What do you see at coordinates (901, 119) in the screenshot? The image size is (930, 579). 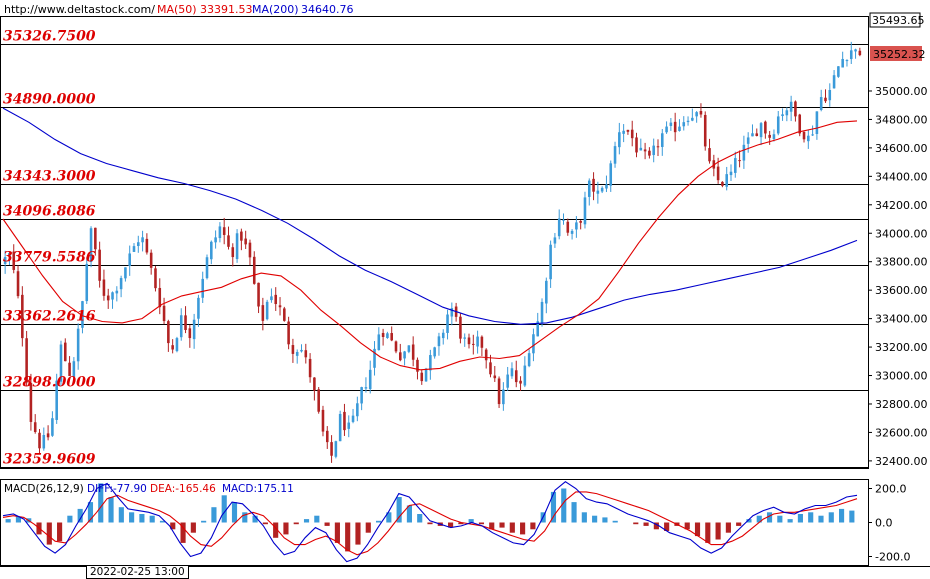 I see `price-tick-label: 34800.00` at bounding box center [901, 119].